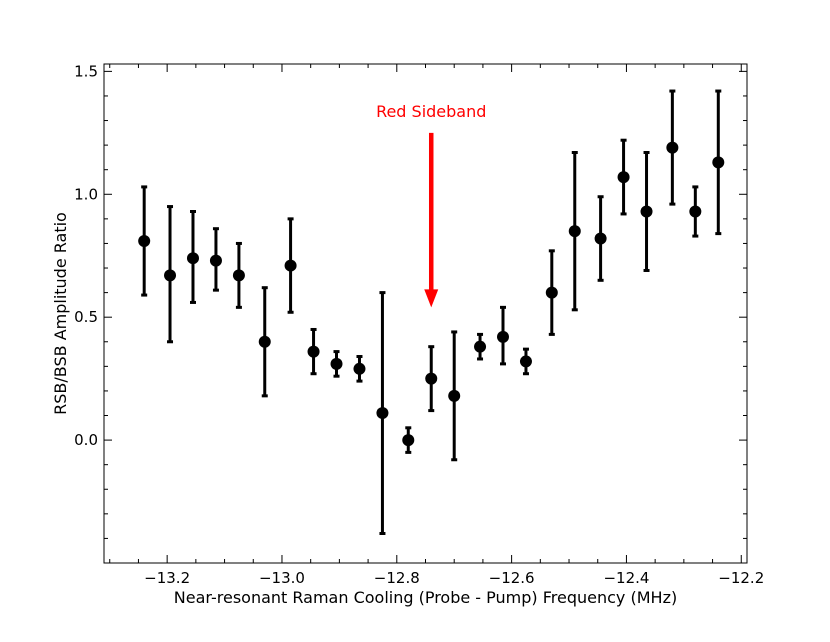  Describe the element at coordinates (512, 578) in the screenshot. I see `x-tick-label: −12.6` at that location.